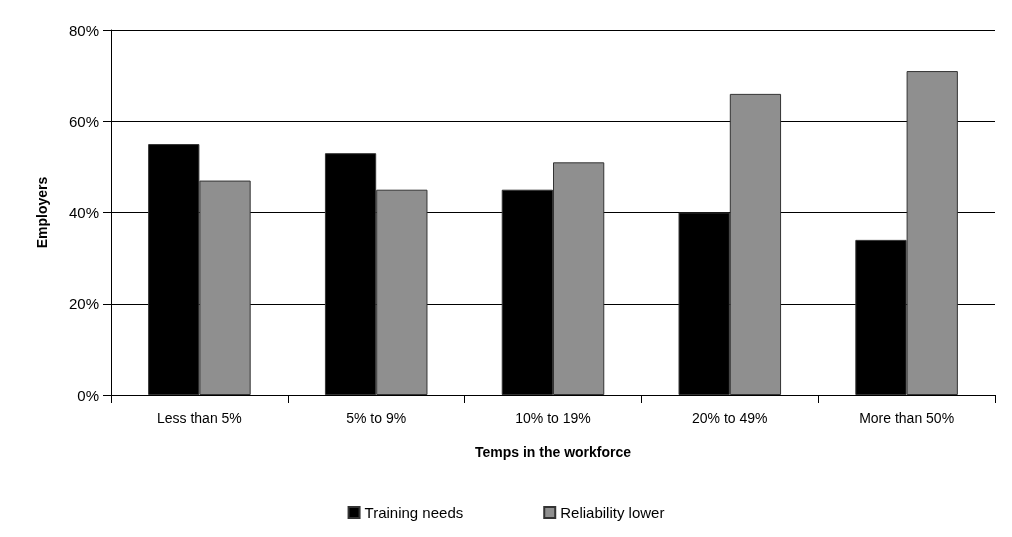 The height and width of the screenshot is (537, 1012). I want to click on x-tick-label: 5% to 9%, so click(376, 418).